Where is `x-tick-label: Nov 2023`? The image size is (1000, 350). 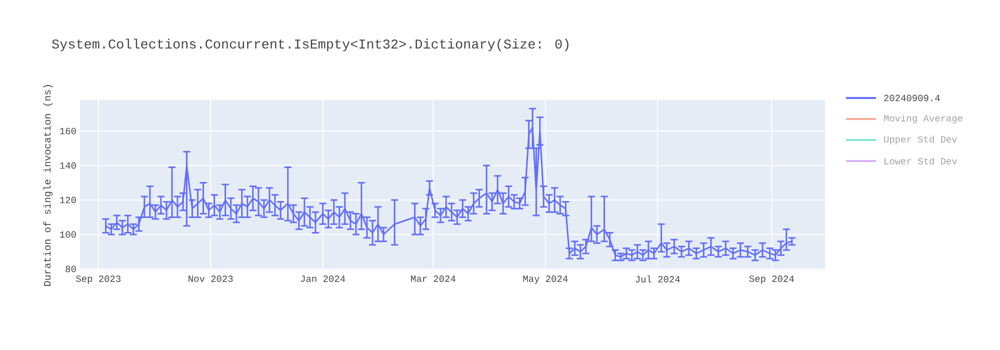 x-tick-label: Nov 2023 is located at coordinates (210, 279).